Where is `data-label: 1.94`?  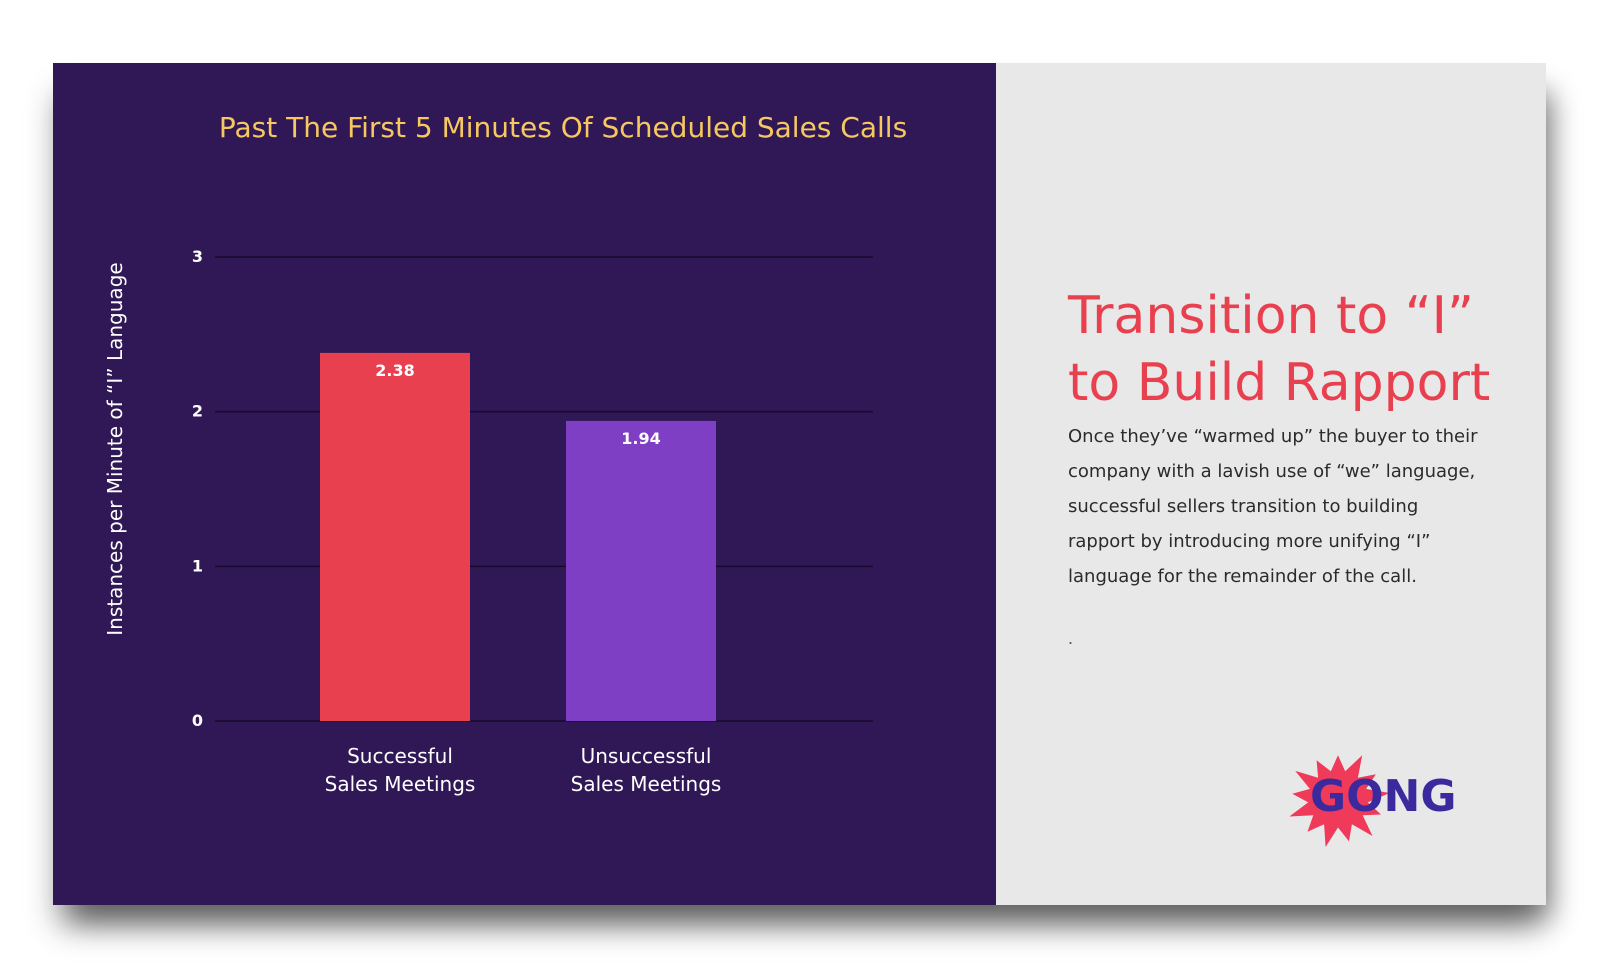
data-label: 1.94 is located at coordinates (640, 438).